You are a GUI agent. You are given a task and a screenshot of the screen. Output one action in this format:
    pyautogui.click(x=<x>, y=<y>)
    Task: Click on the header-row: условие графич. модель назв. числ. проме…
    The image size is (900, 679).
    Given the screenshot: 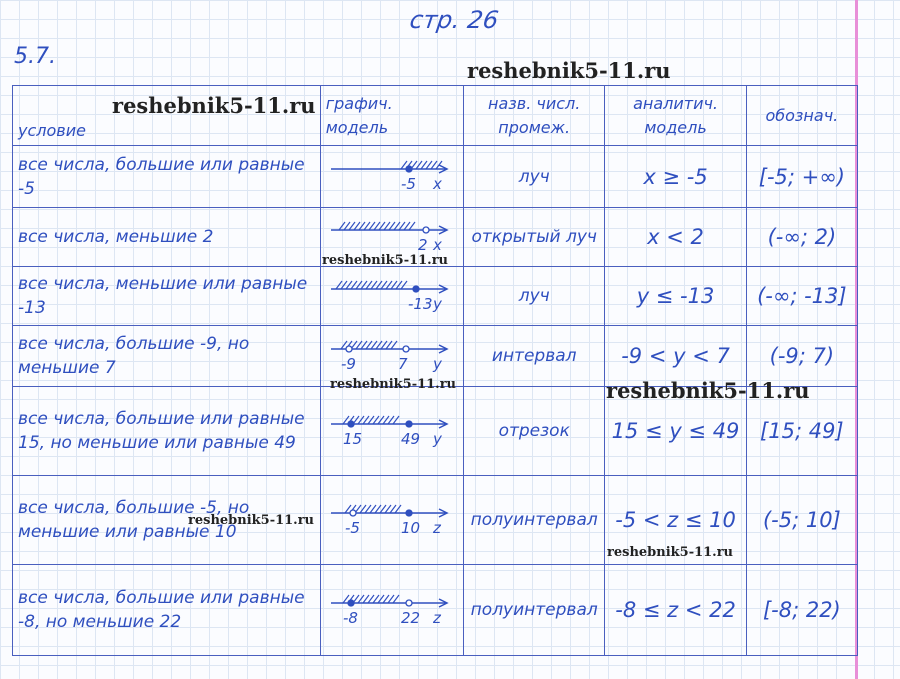 What is the action you would take?
    pyautogui.click(x=435, y=115)
    